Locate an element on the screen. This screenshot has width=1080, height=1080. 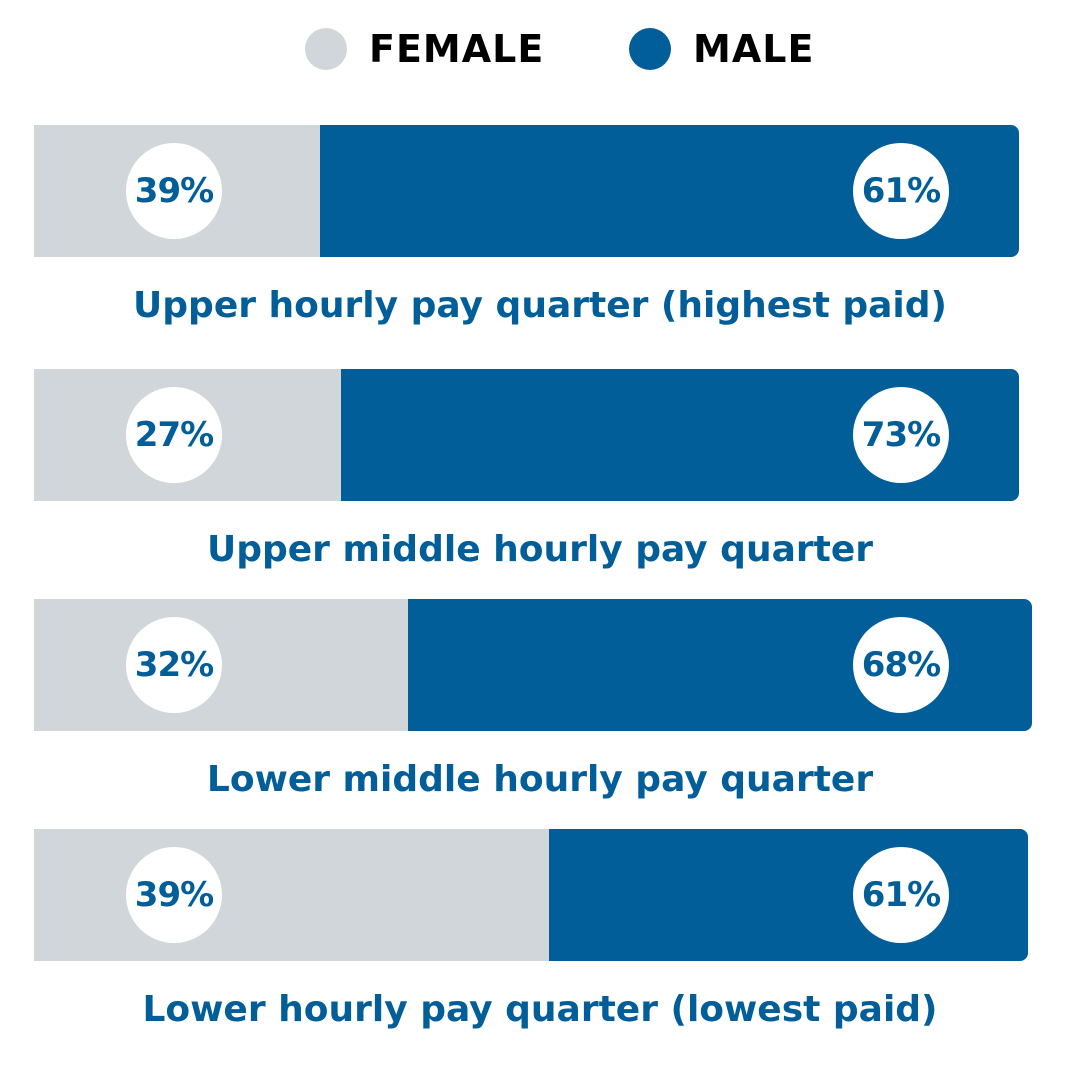
legend-label-female: FEMALE is located at coordinates (457, 49).